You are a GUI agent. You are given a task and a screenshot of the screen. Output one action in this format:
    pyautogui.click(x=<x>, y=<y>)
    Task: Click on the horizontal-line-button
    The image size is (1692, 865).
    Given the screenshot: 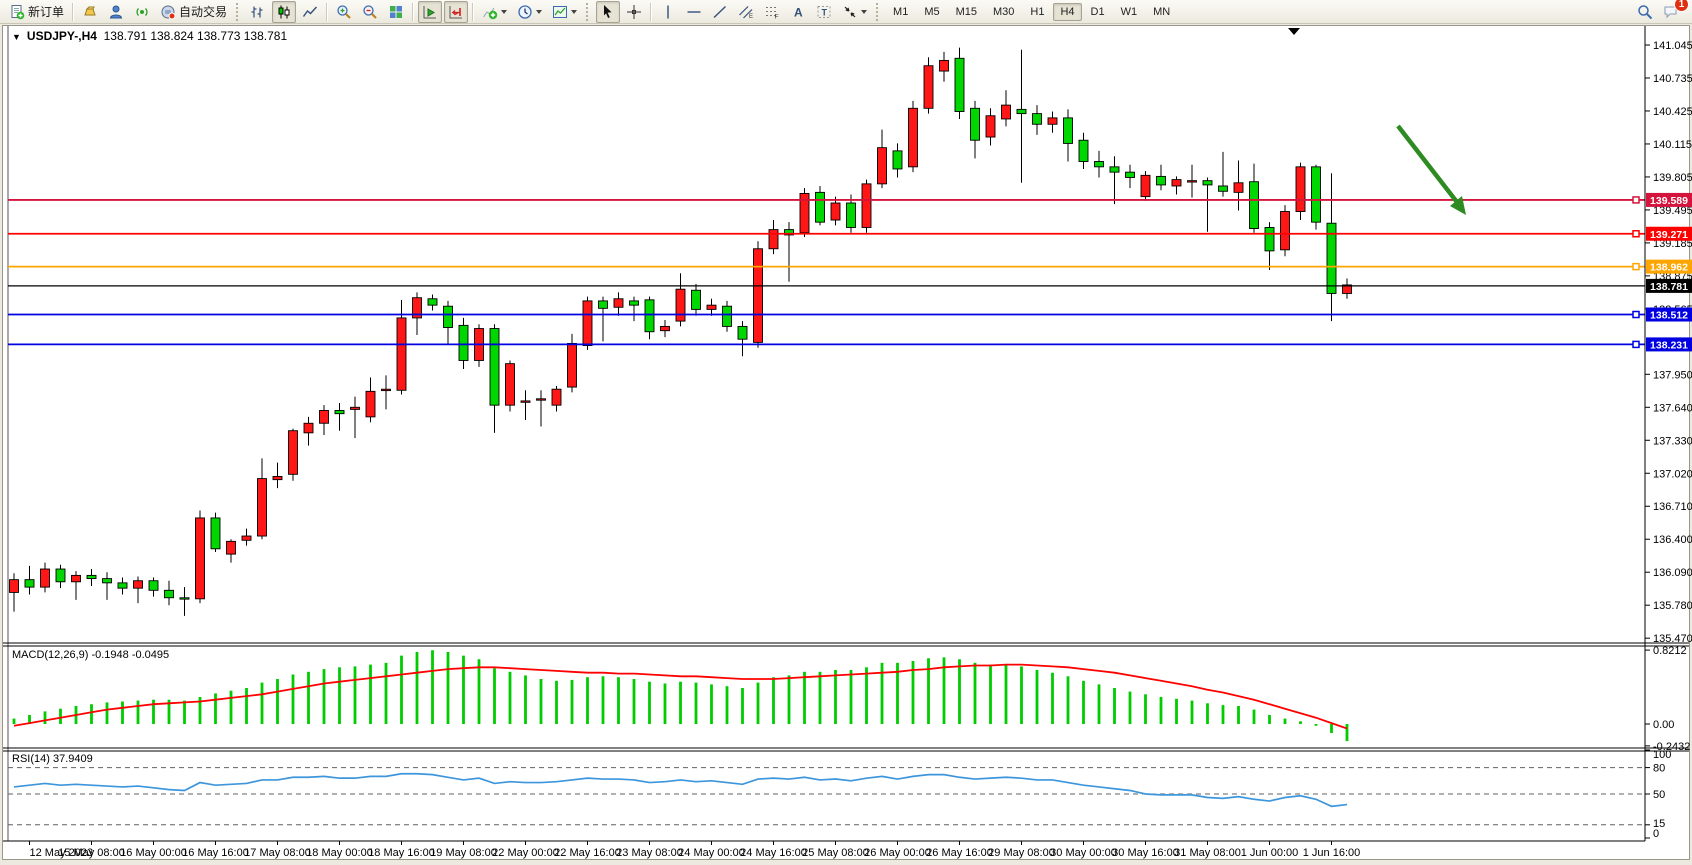 What is the action you would take?
    pyautogui.click(x=694, y=12)
    